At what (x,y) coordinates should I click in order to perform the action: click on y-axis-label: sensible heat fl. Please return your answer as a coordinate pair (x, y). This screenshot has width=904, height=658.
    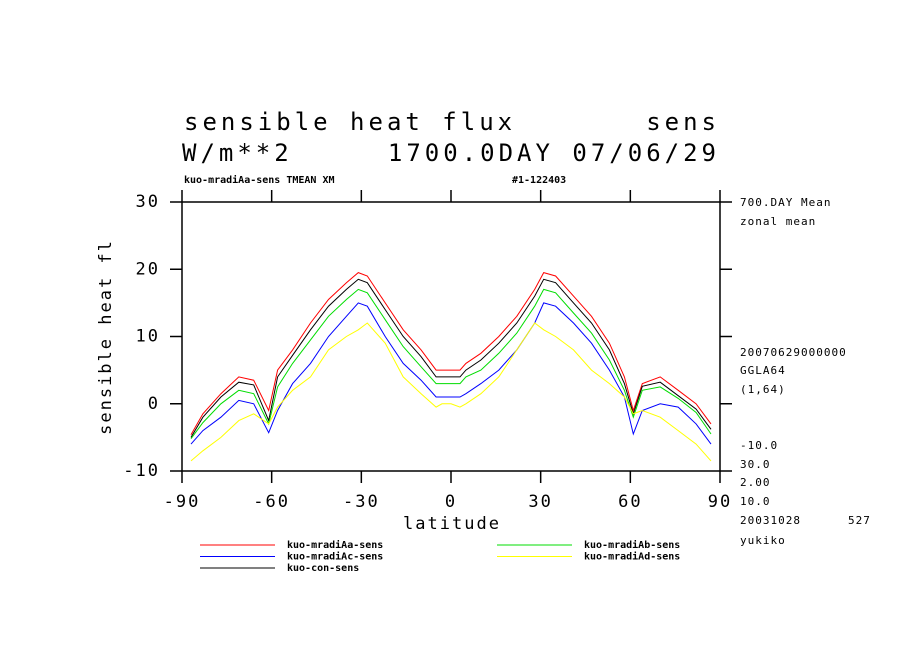
    Looking at the image, I should click on (106, 337).